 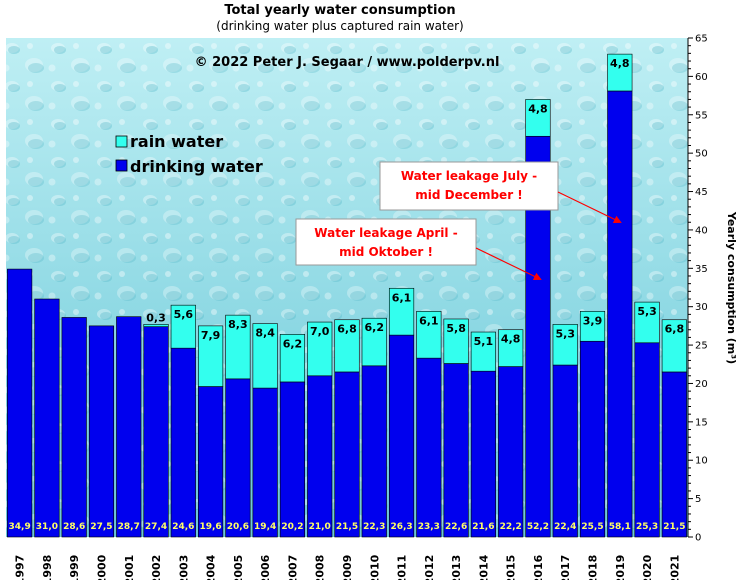 What do you see at coordinates (592, 439) in the screenshot?
I see `bar-drinking-water-2018` at bounding box center [592, 439].